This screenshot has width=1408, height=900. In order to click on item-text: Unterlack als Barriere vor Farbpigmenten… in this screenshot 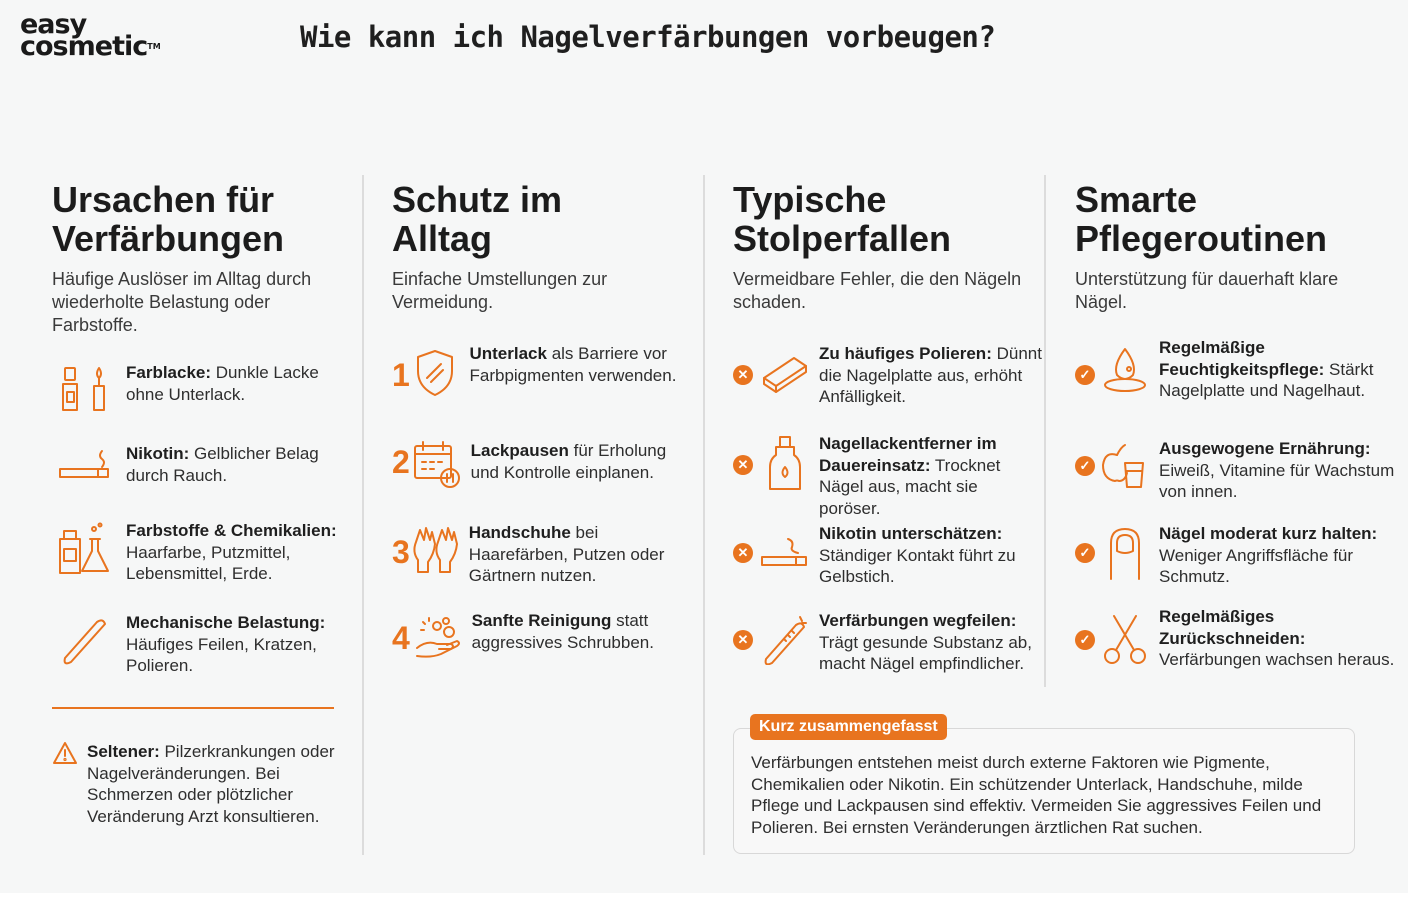, I will do `click(573, 364)`.